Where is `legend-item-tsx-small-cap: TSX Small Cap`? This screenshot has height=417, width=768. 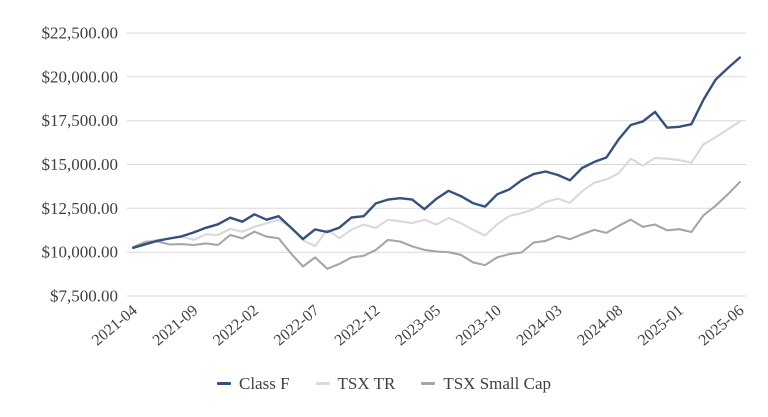
legend-item-tsx-small-cap: TSX Small Cap is located at coordinates (486, 383).